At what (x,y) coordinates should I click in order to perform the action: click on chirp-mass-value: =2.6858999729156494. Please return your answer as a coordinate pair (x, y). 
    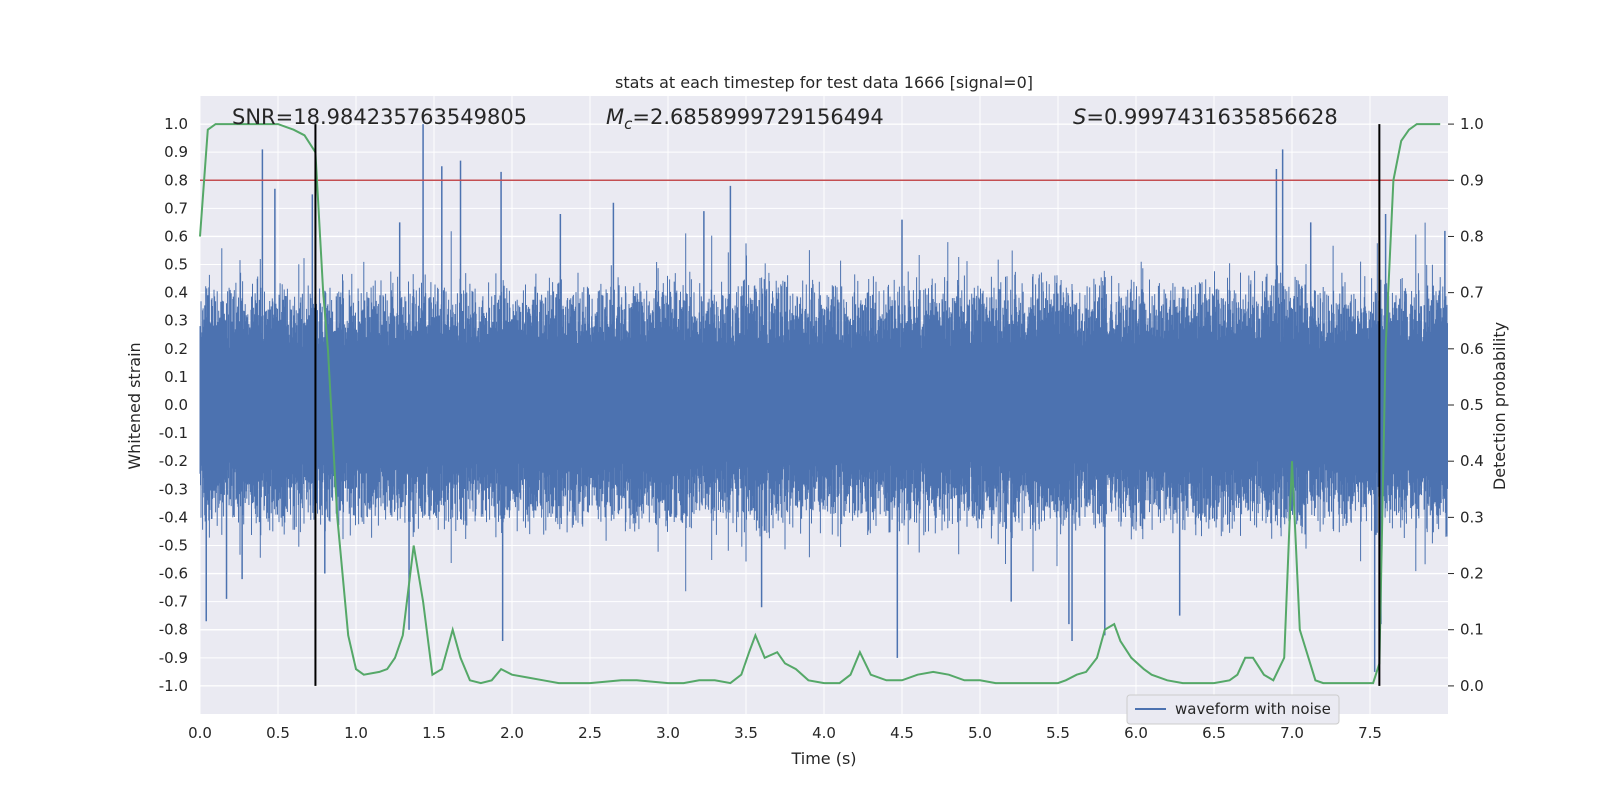
    Looking at the image, I should click on (757, 117).